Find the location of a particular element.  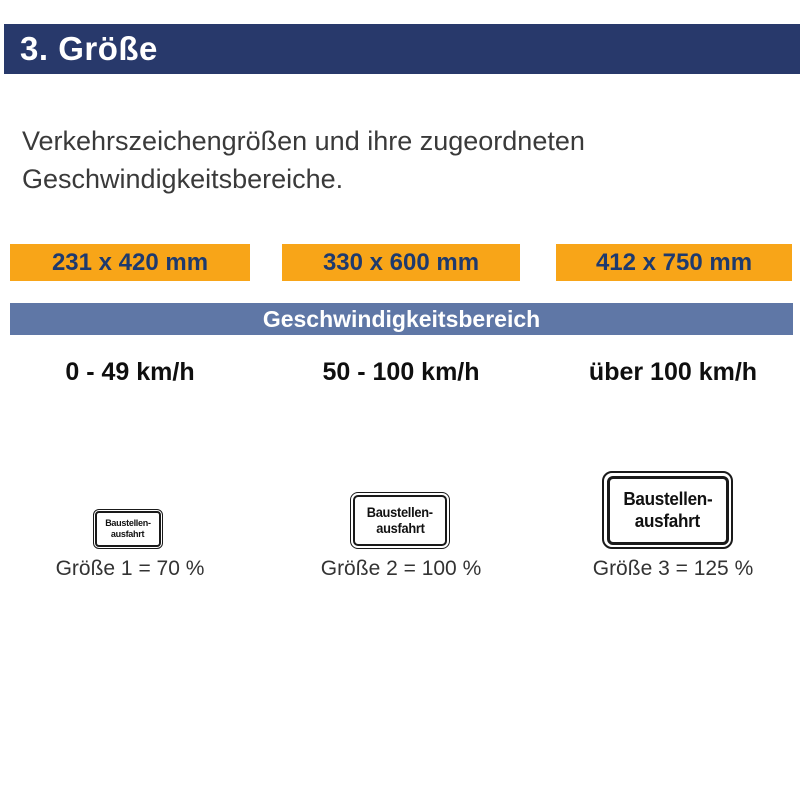

size-bar-2-label: 330 x 600 mm is located at coordinates (401, 262).